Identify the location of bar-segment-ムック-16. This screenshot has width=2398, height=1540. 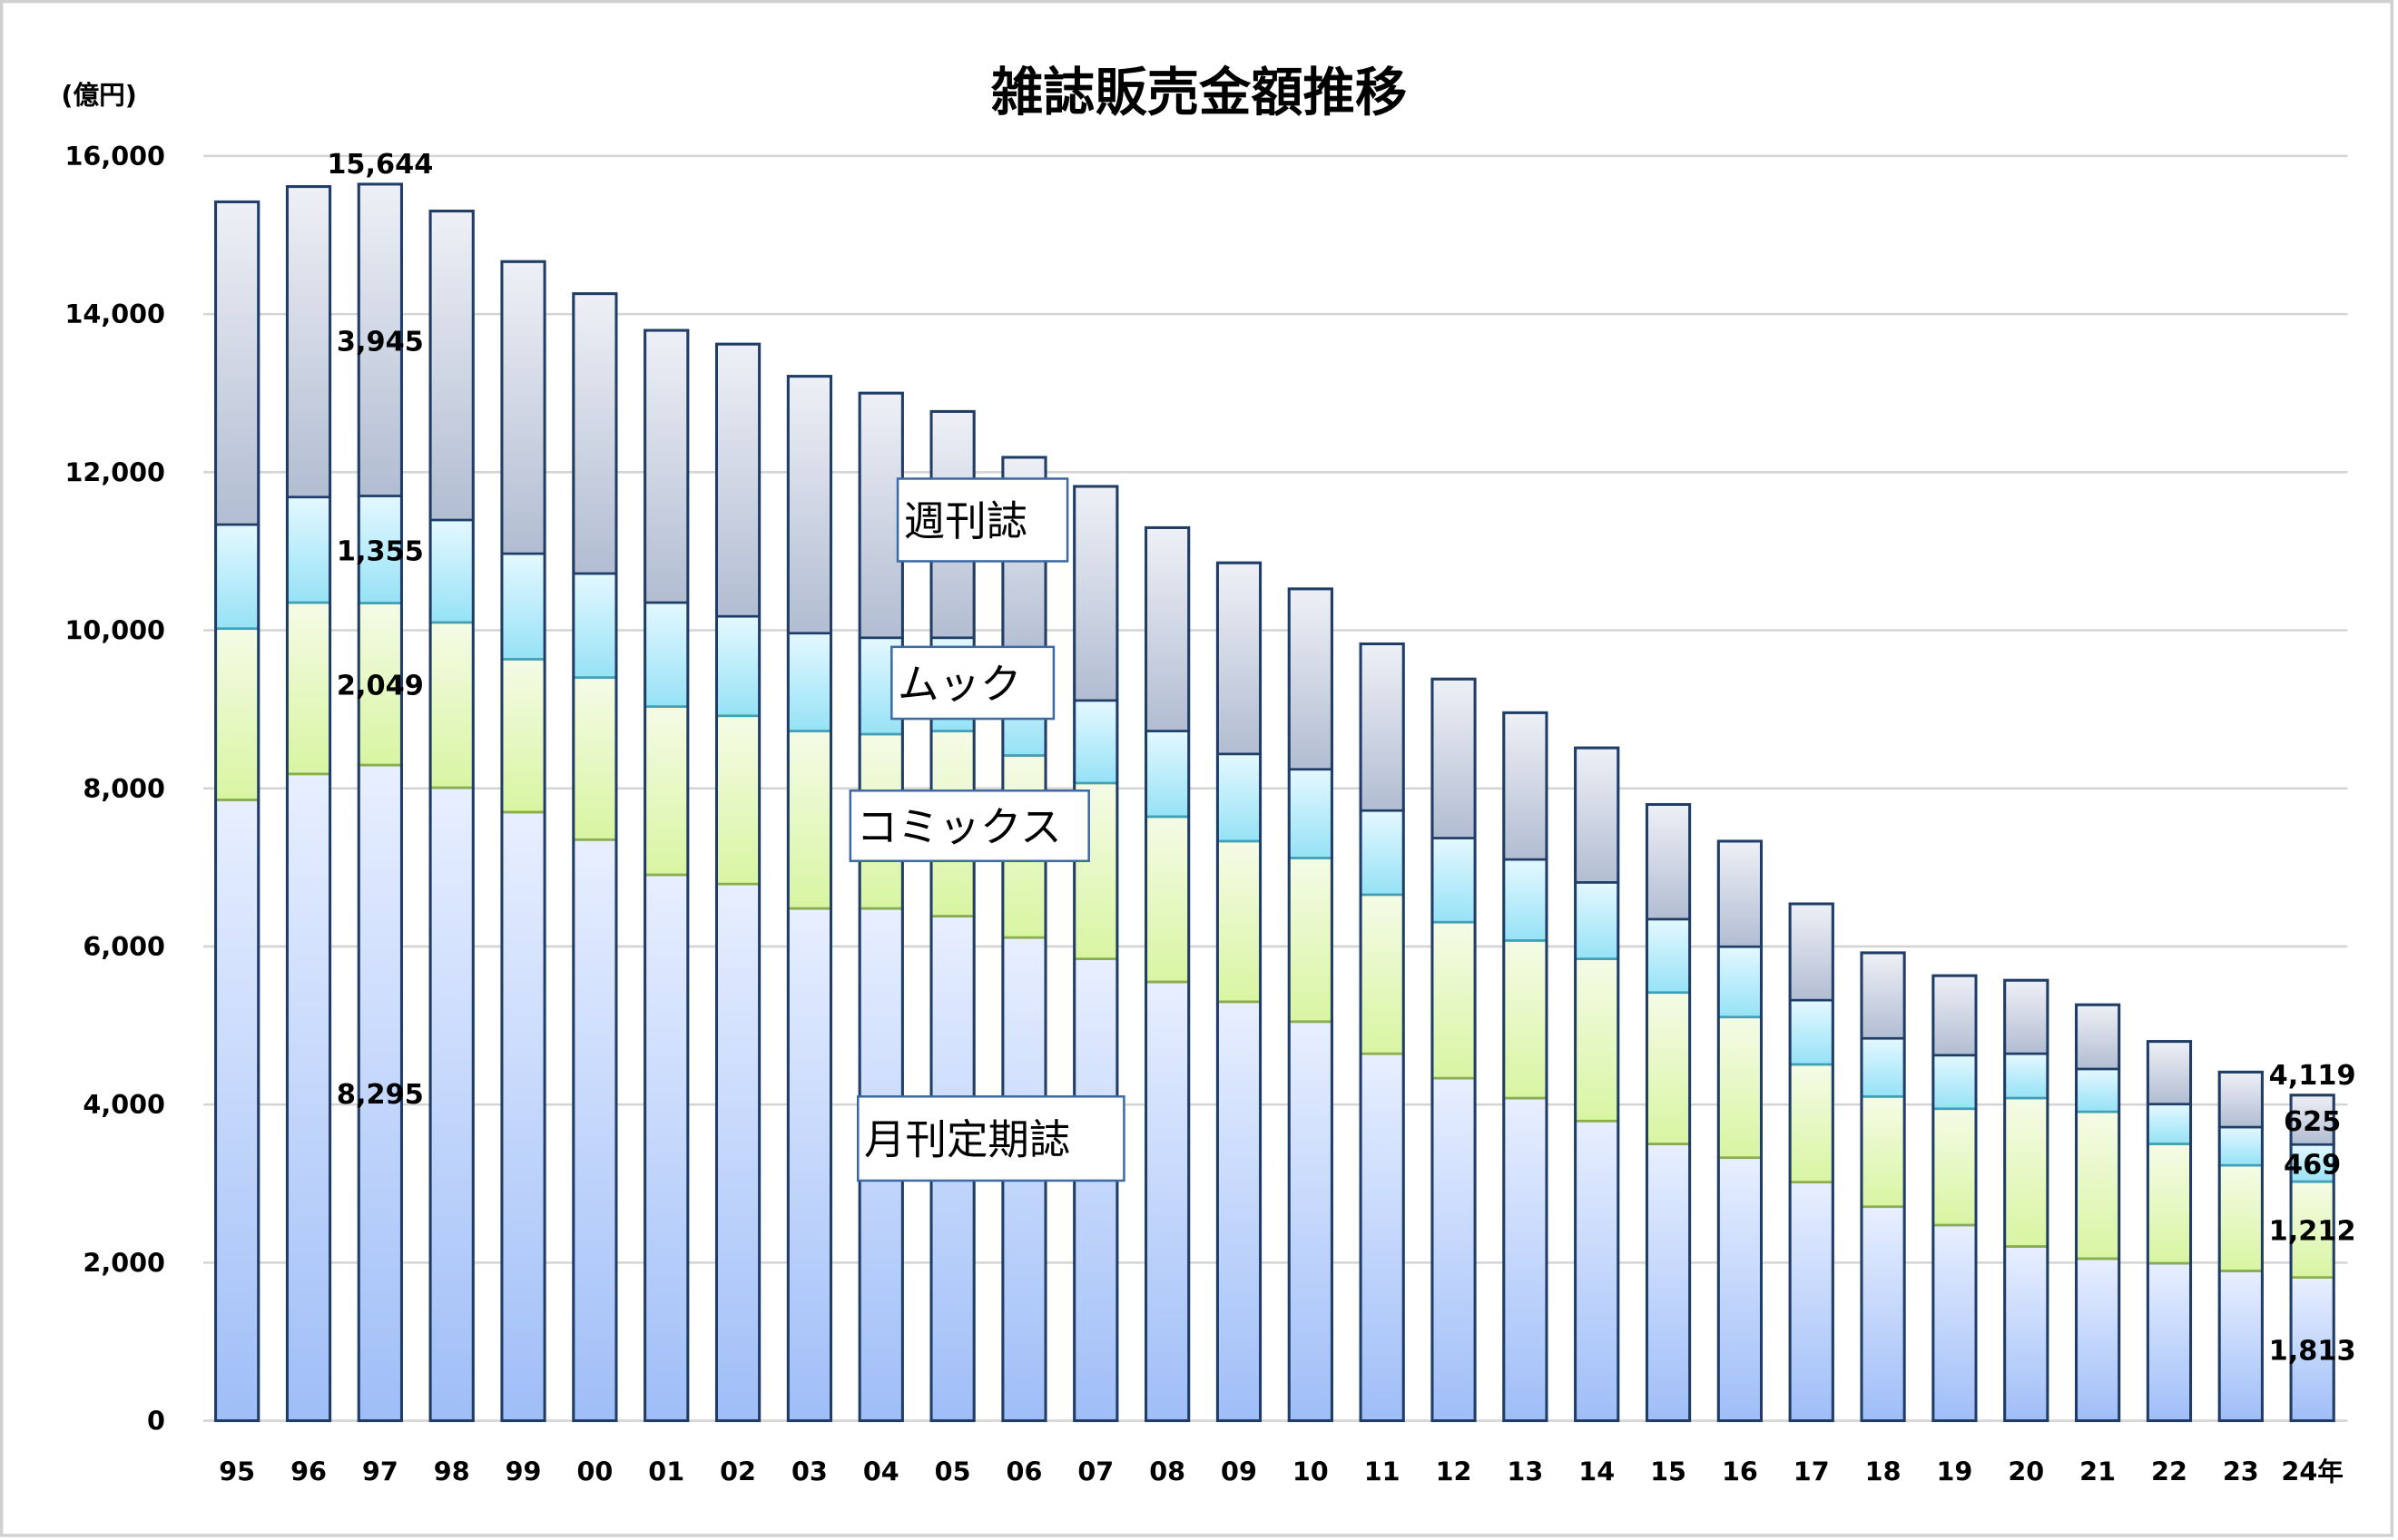
(1739, 982).